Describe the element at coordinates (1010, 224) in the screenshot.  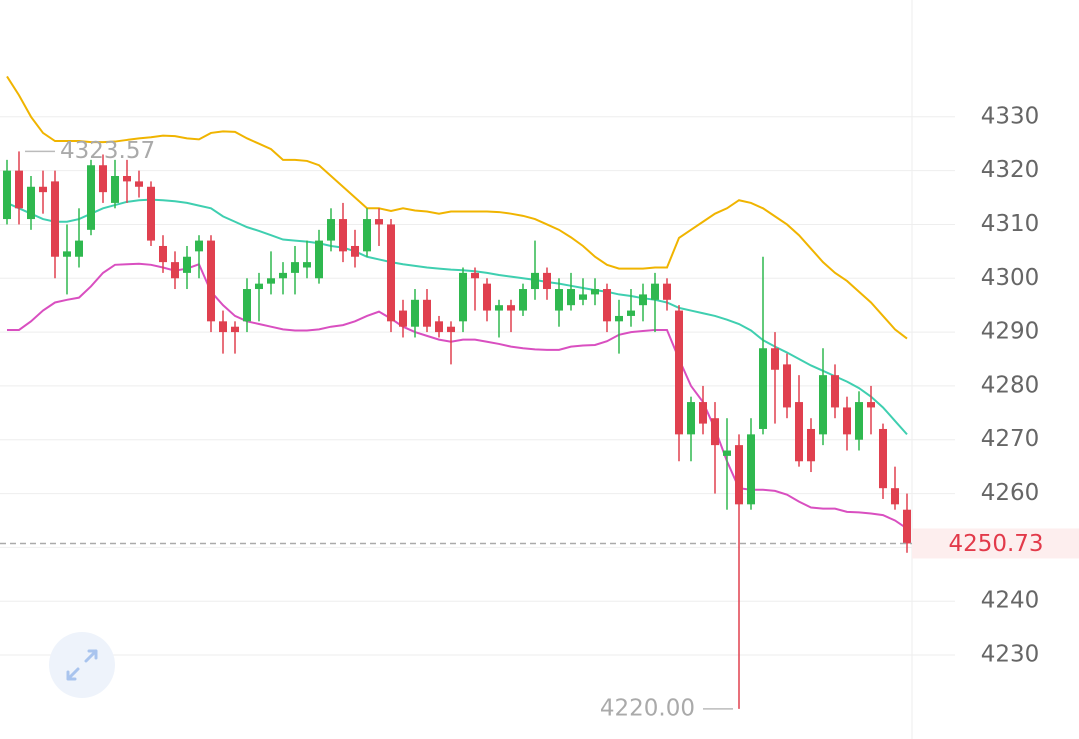
I see `y-tick-label: 4310` at that location.